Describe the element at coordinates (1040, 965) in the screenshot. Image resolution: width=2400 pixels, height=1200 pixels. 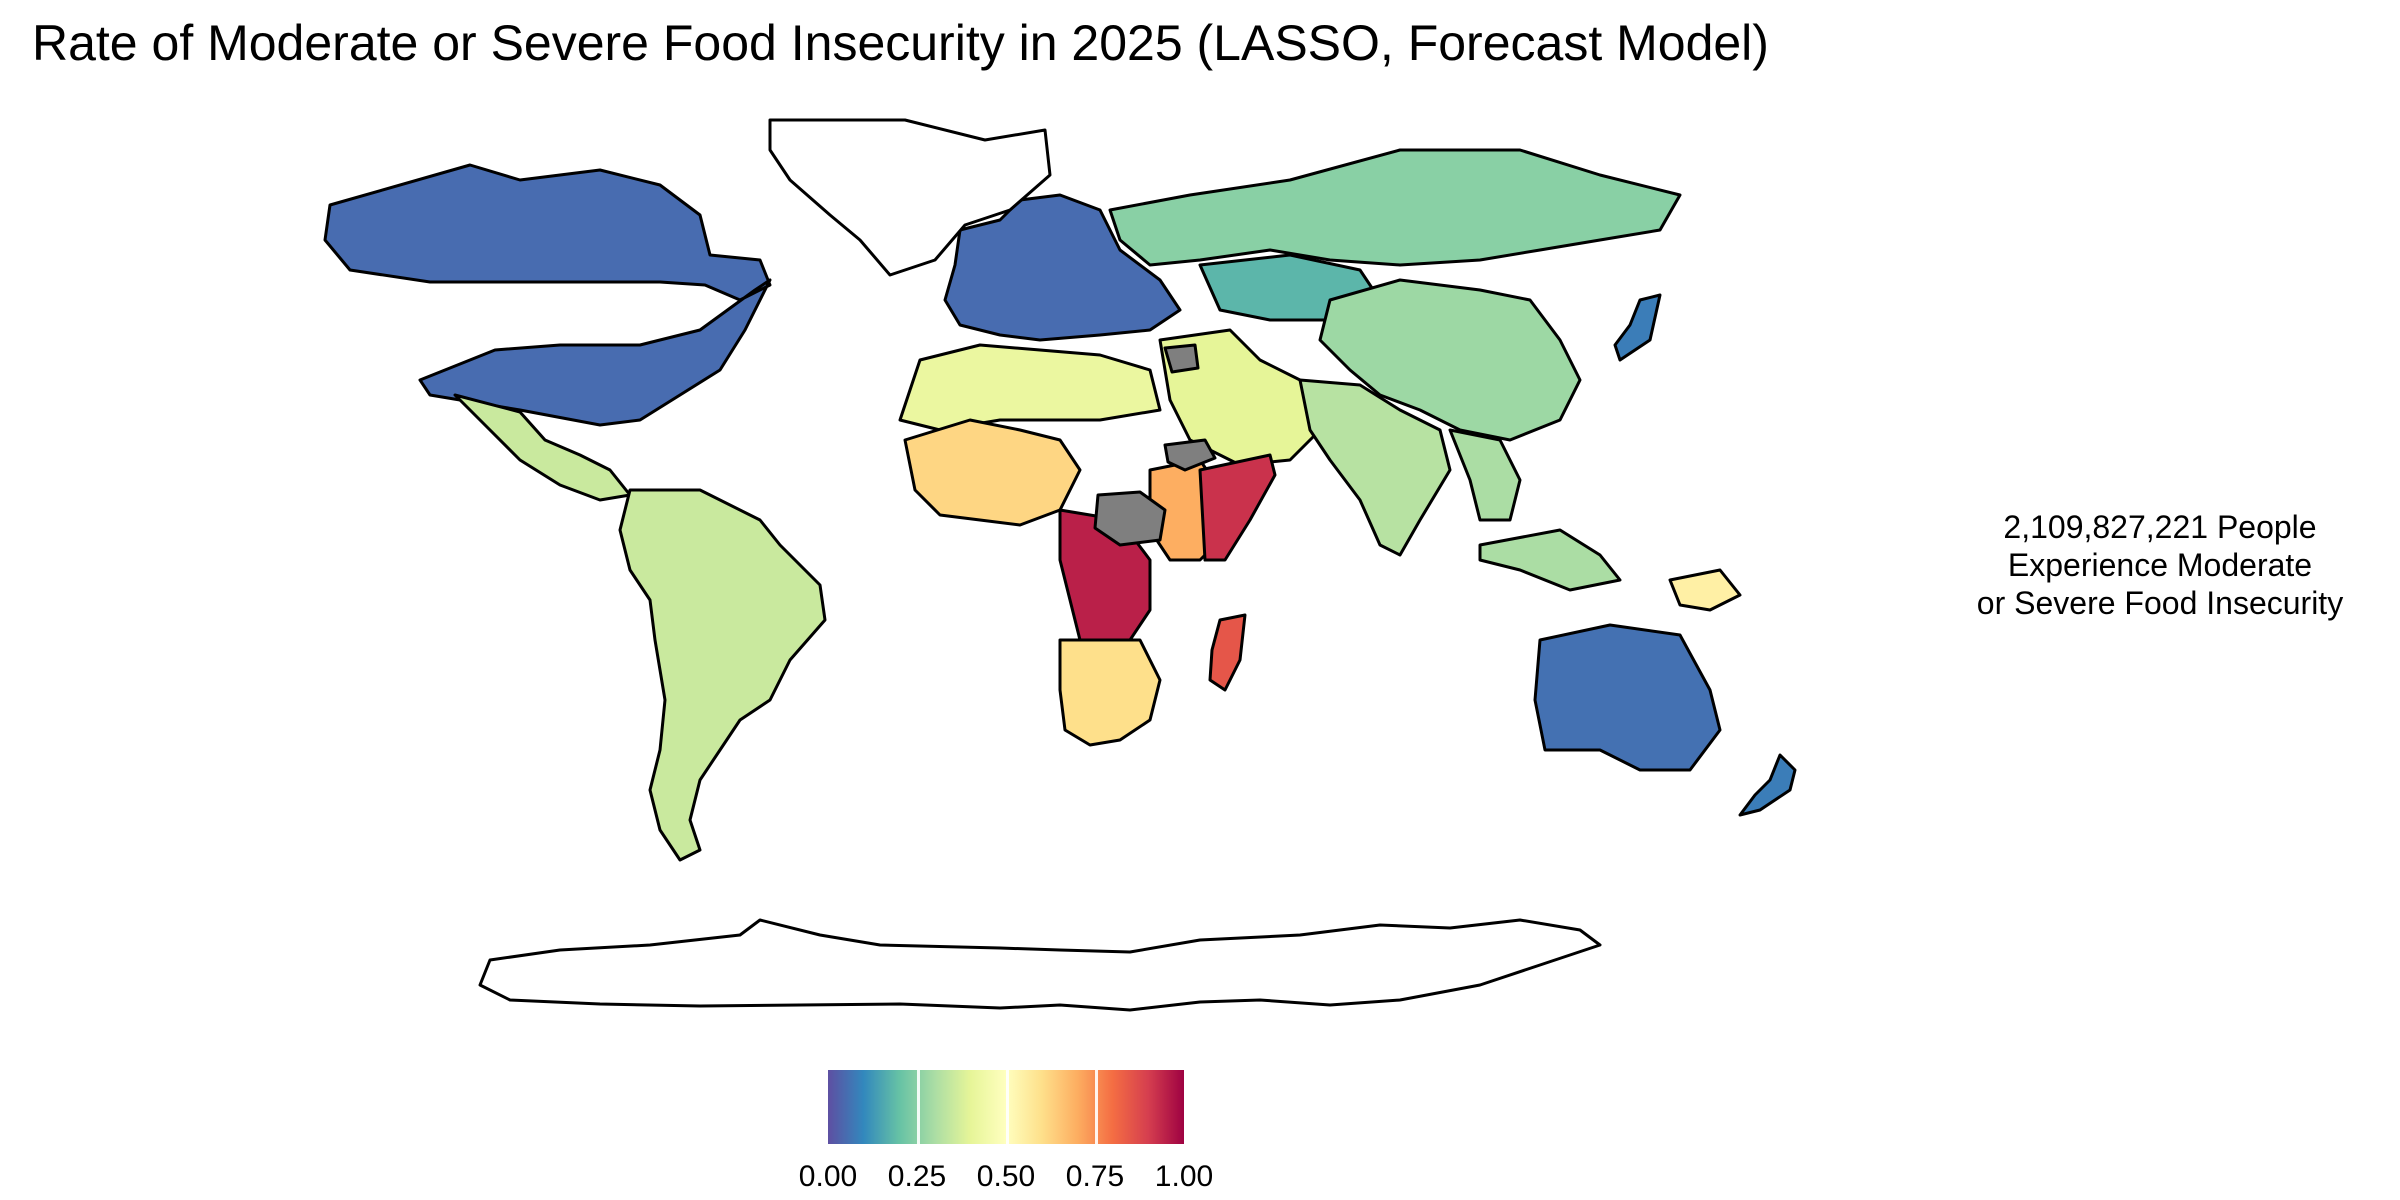
I see `antarctica-outline` at that location.